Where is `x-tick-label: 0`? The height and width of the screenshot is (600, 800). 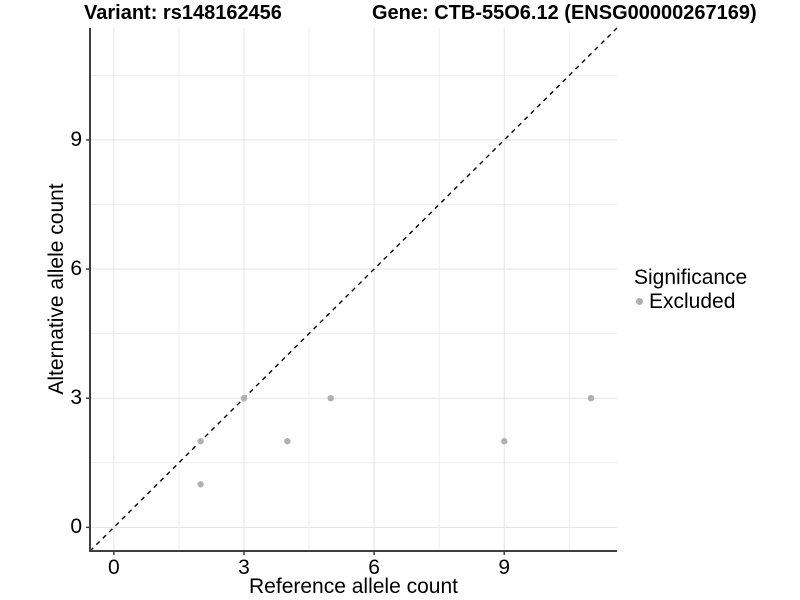 x-tick-label: 0 is located at coordinates (114, 567).